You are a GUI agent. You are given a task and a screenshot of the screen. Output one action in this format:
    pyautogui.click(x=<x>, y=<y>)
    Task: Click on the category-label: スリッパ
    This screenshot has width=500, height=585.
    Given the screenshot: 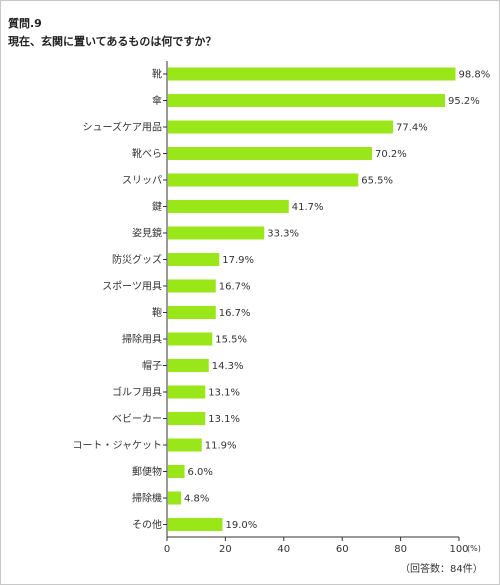 What is the action you would take?
    pyautogui.click(x=142, y=181)
    